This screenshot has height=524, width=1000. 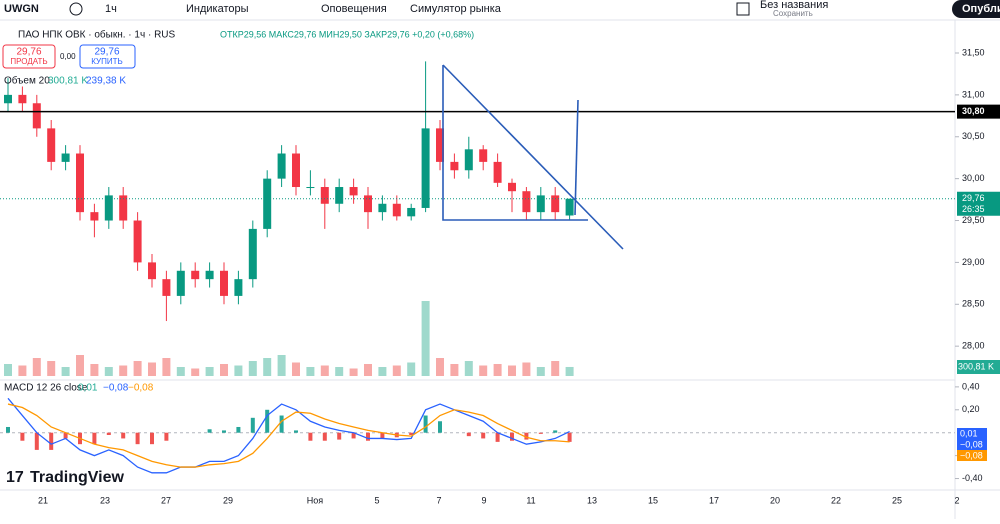 What do you see at coordinates (971, 386) in the screenshot?
I see `y-tick-label: 0,40` at bounding box center [971, 386].